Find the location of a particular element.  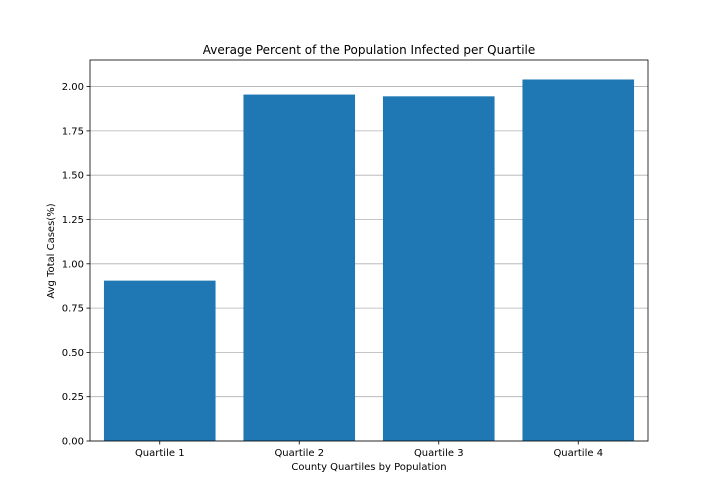

y-tick-label: 0.25 is located at coordinates (73, 397).